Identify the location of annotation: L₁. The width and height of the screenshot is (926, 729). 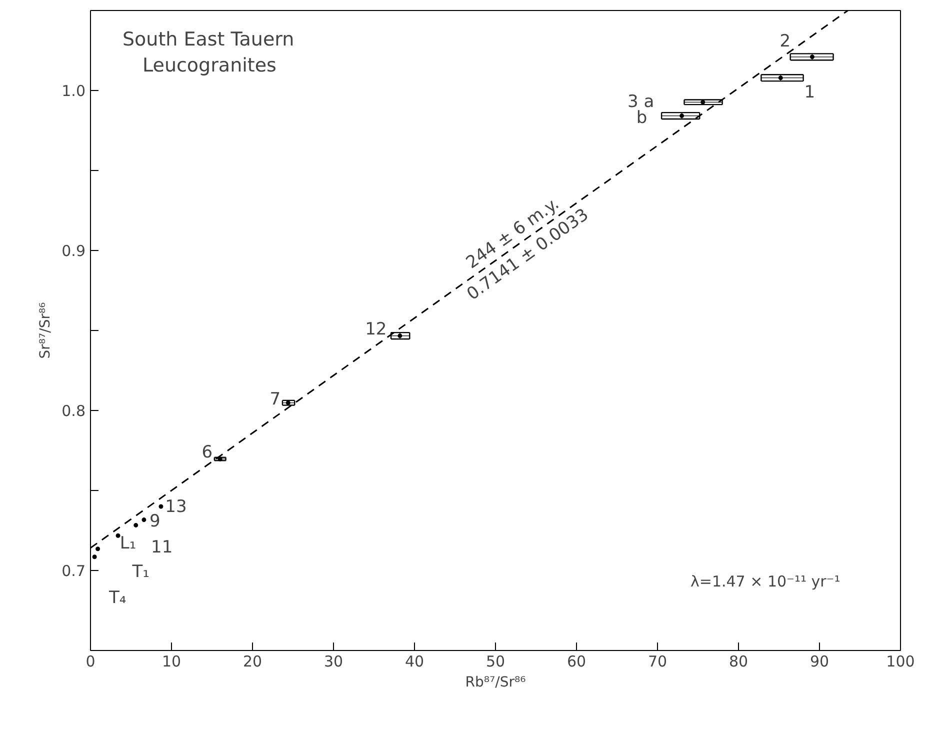
(128, 544).